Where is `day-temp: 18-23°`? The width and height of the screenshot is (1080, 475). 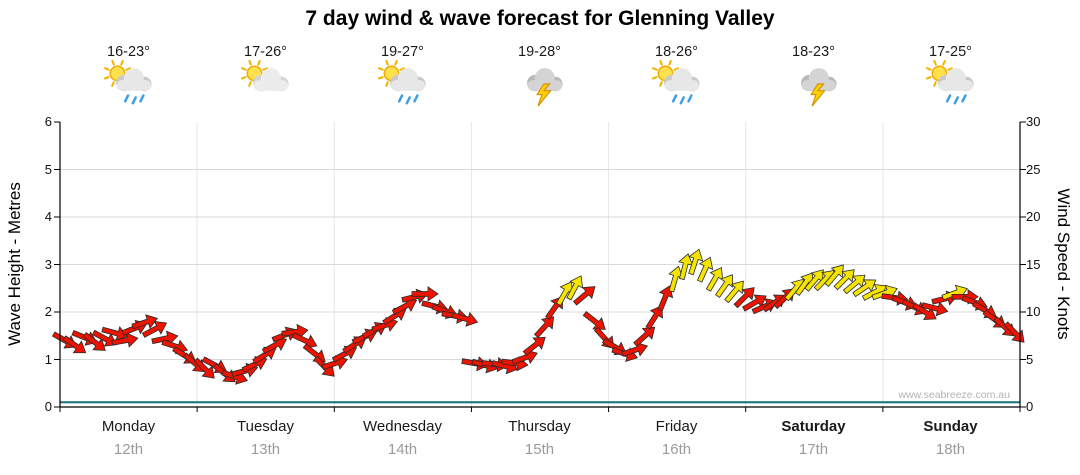
day-temp: 18-23° is located at coordinates (813, 52).